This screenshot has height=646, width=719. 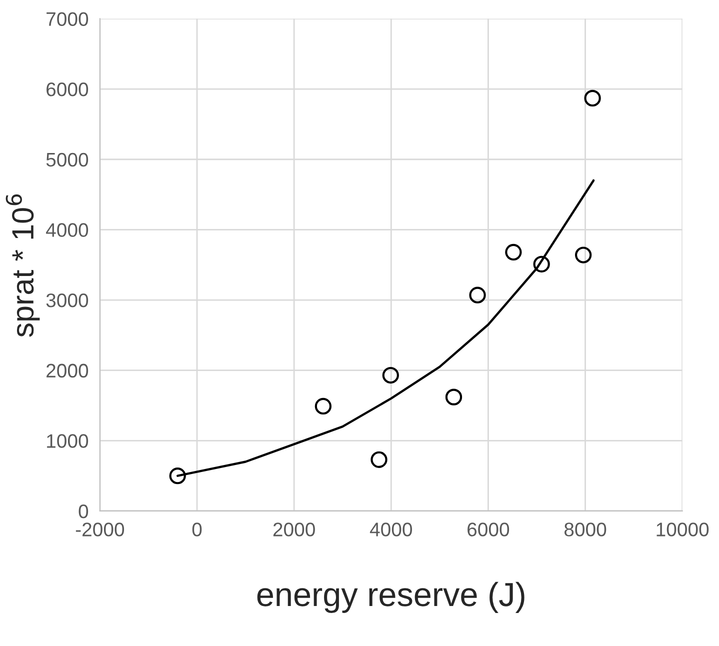 I want to click on y-tick-label: 5000, so click(x=67, y=159).